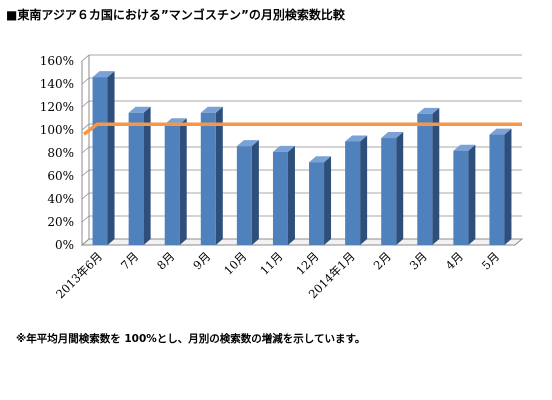  I want to click on x-category-label: 7月, so click(129, 260).